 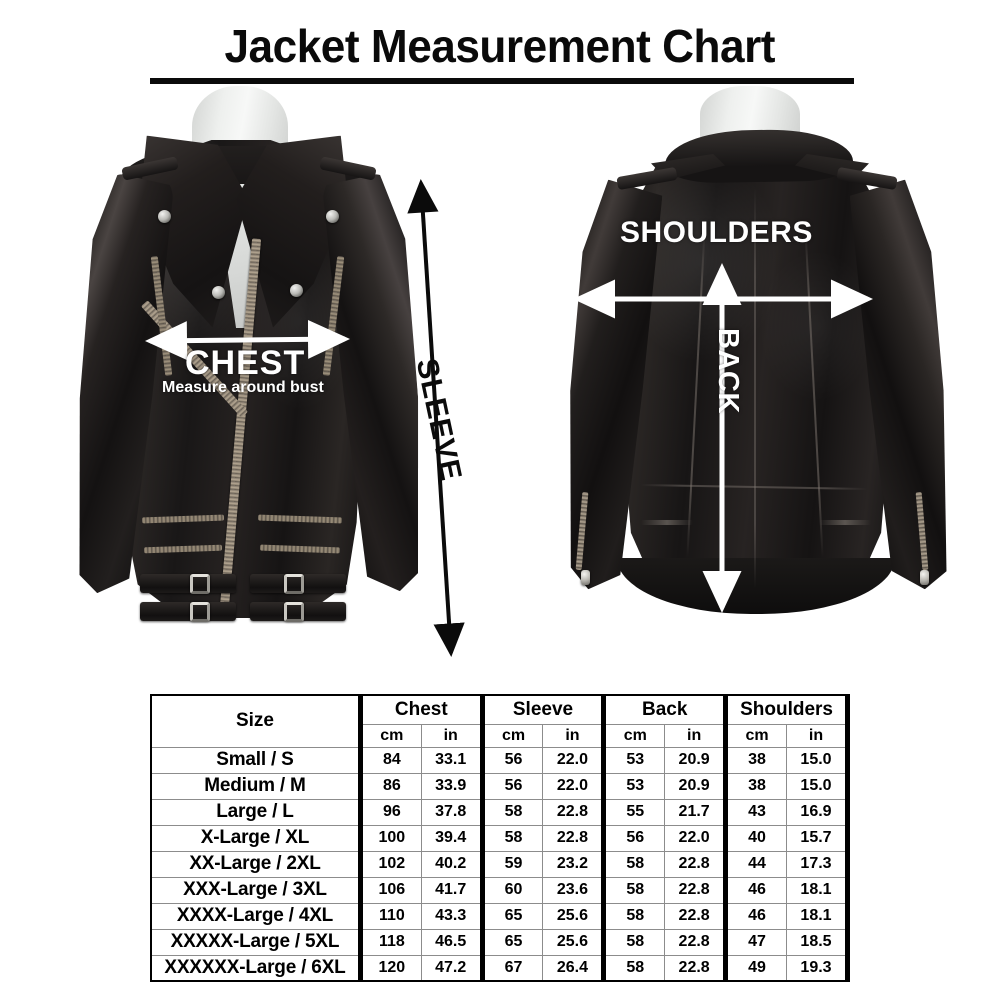 I want to click on cell-chest-in: 43.3, so click(x=451, y=916).